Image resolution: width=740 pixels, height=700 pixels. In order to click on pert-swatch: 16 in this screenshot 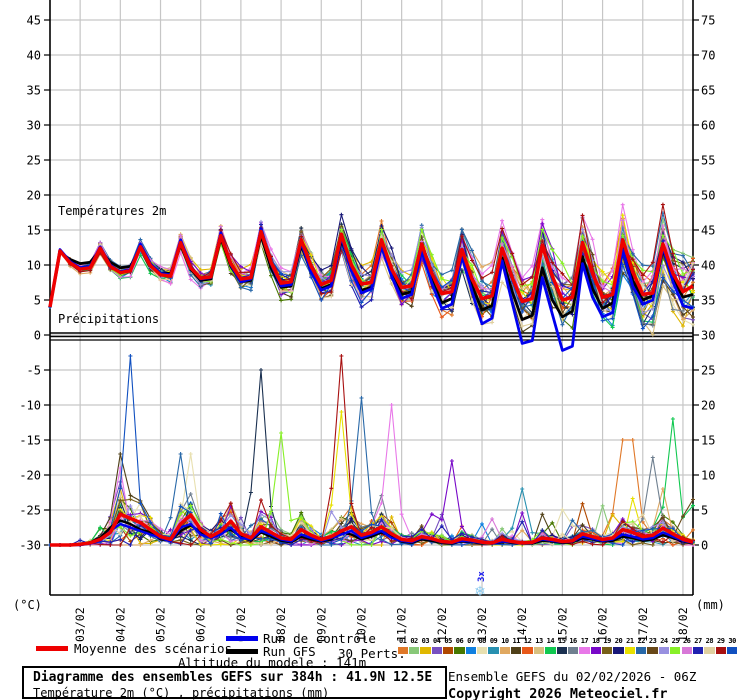, I will do `click(573, 645)`.